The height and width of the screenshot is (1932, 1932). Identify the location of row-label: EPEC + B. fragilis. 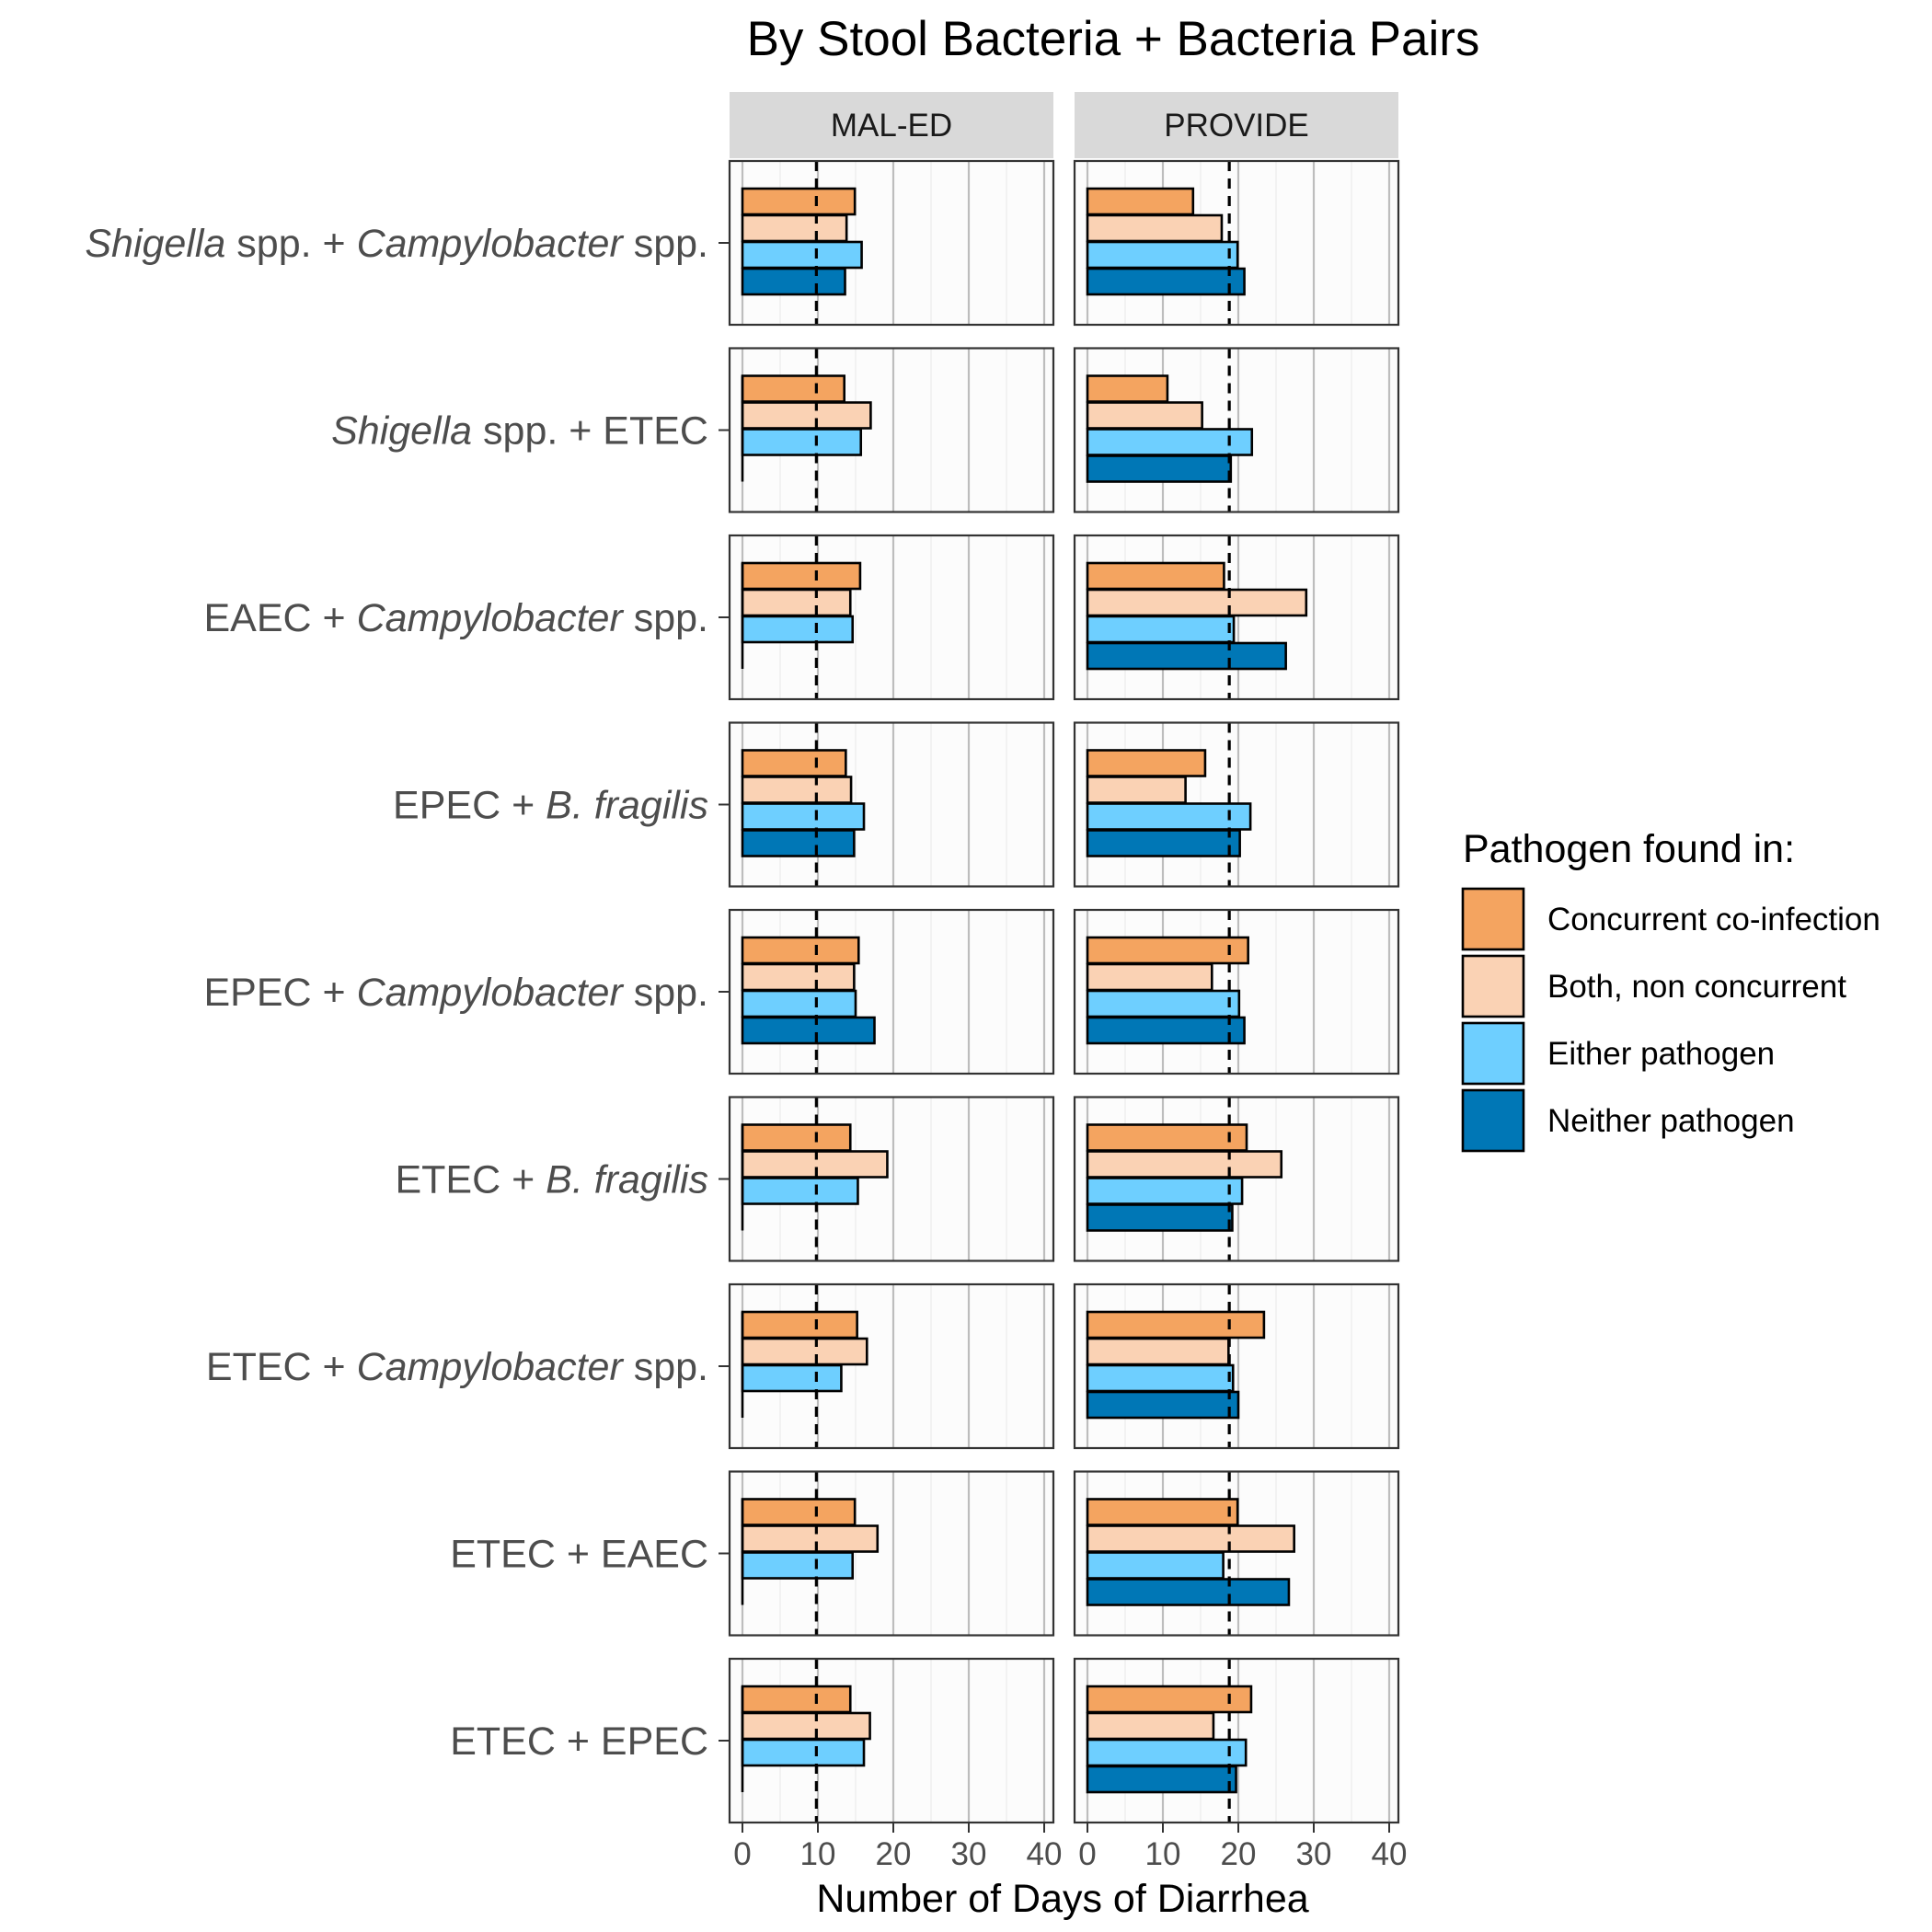
(550, 806).